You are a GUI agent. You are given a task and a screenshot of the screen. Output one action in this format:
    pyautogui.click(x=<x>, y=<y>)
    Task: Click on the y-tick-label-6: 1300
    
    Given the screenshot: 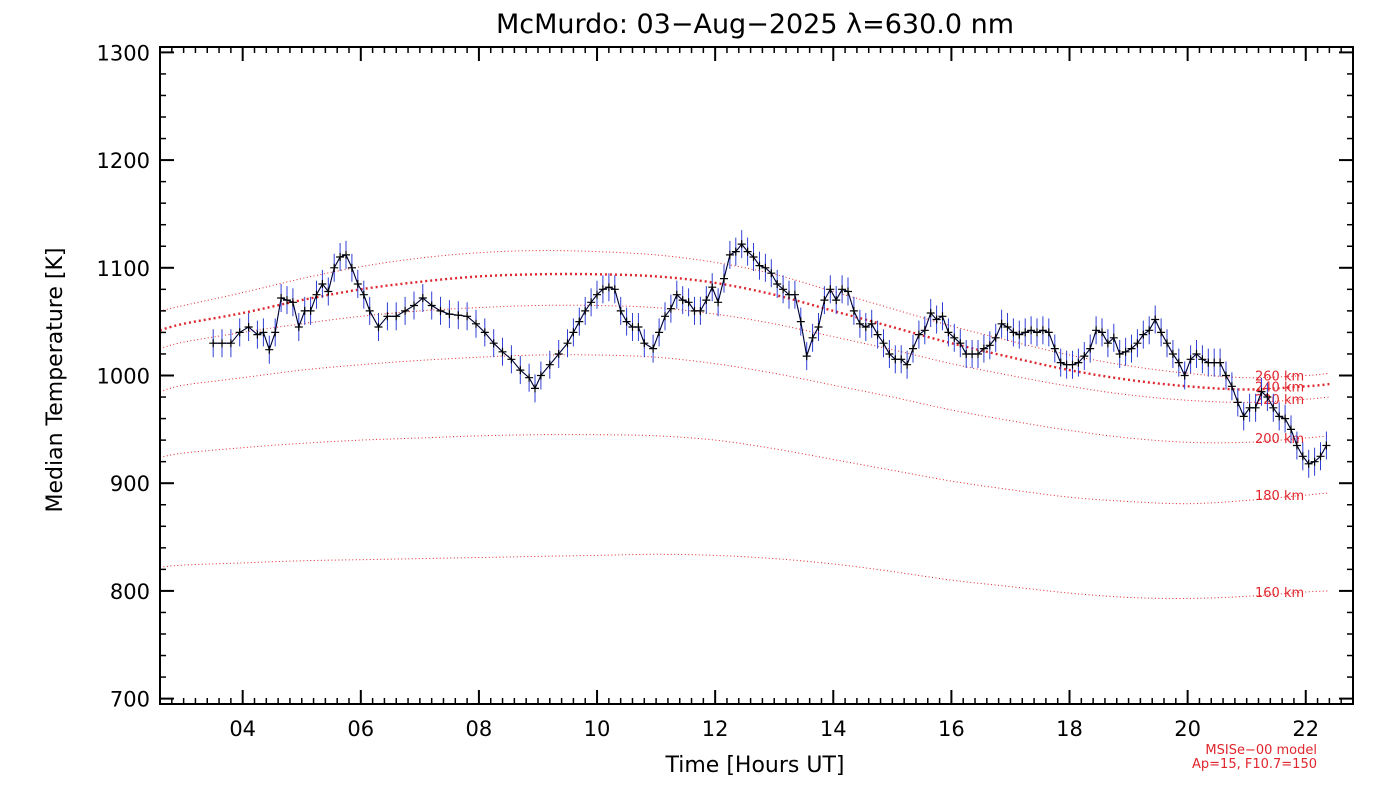 What is the action you would take?
    pyautogui.click(x=123, y=53)
    